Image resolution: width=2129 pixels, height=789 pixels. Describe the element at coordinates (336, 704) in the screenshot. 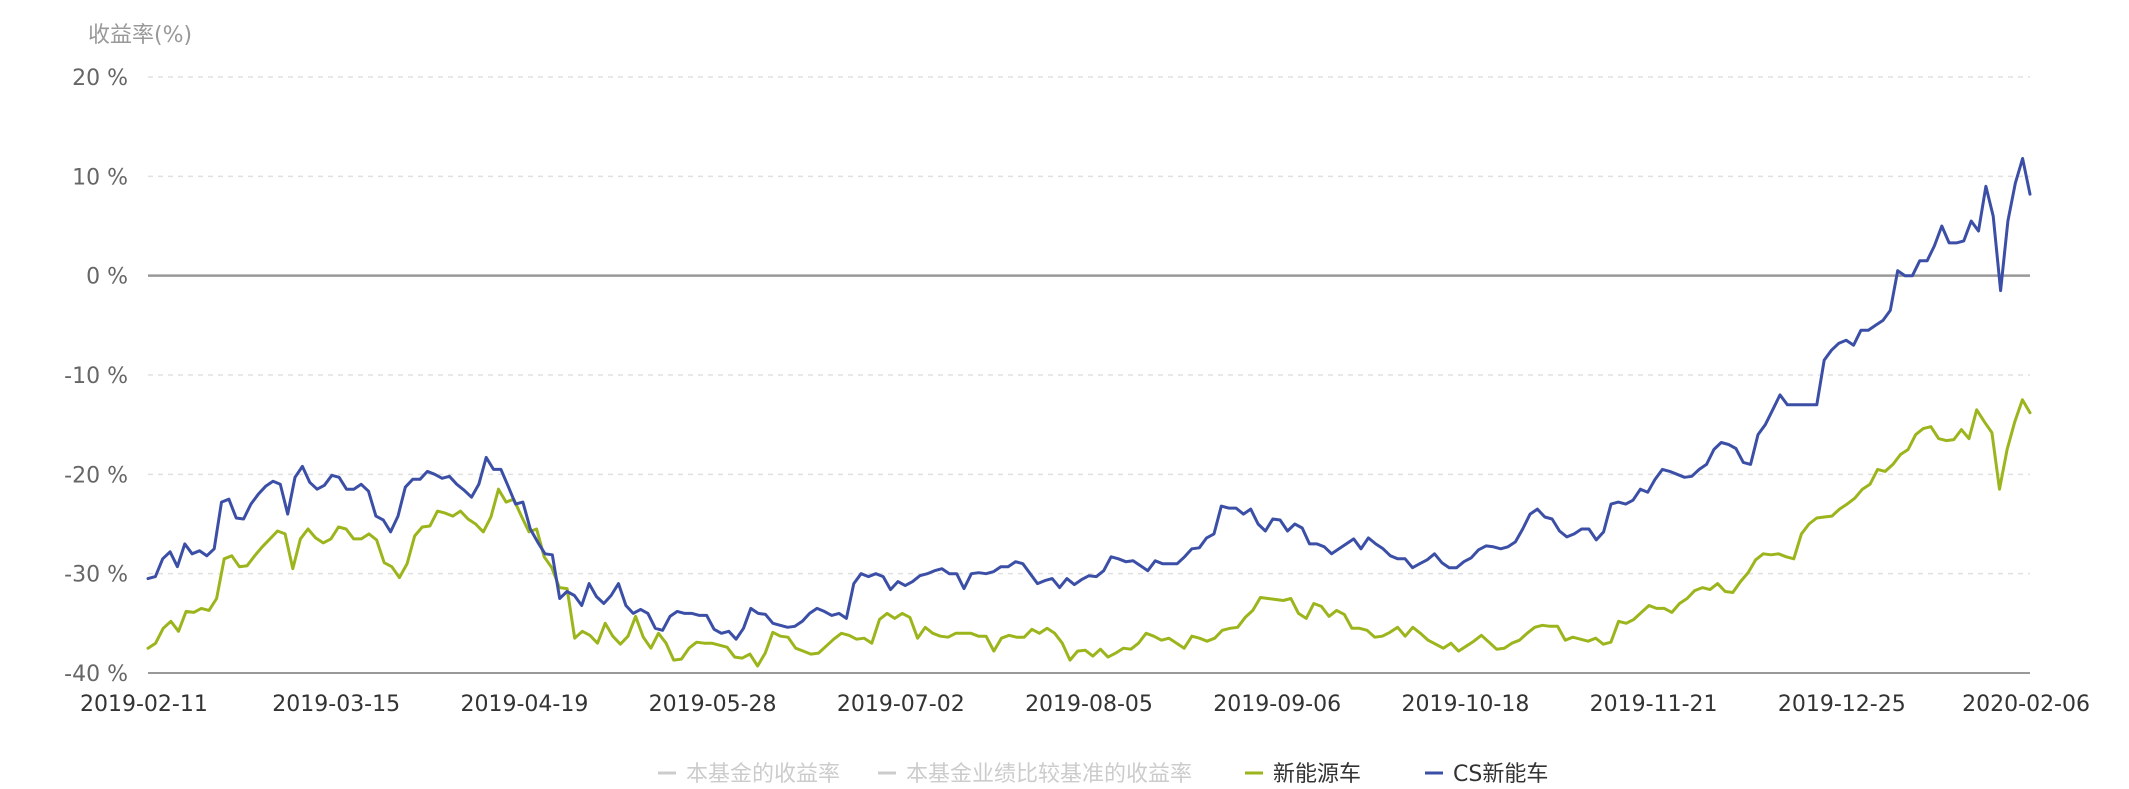

I see `x-tick-label: 2019-03-15` at that location.